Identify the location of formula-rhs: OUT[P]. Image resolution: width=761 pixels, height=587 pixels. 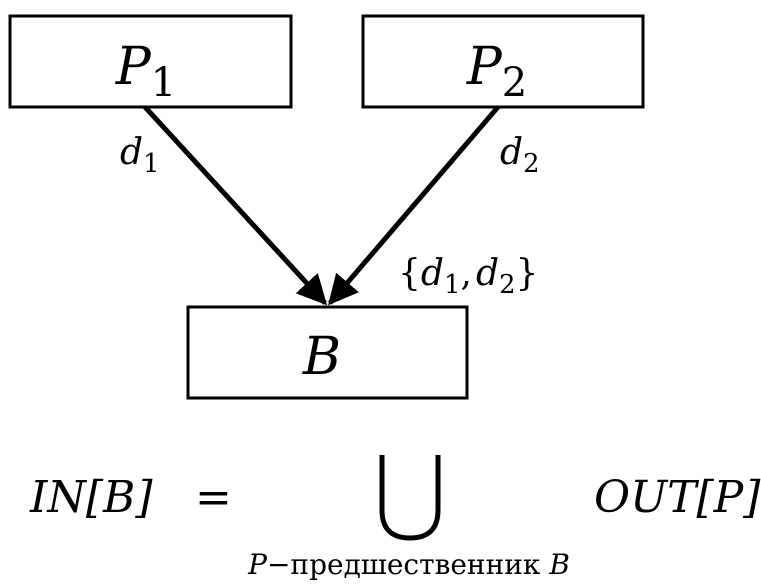
(677, 497).